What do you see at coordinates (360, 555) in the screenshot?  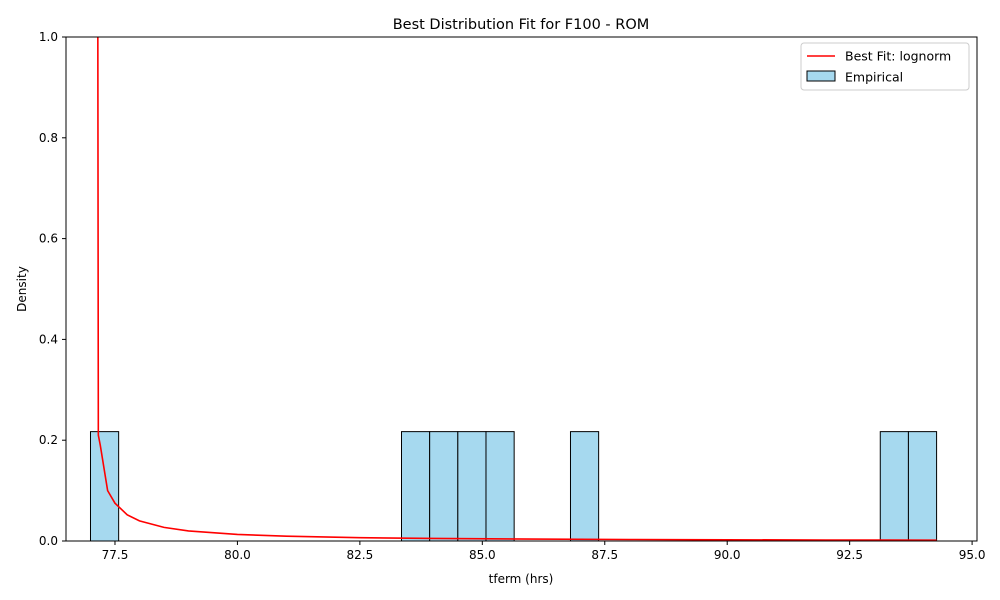 I see `x-tick-label: 82.5` at bounding box center [360, 555].